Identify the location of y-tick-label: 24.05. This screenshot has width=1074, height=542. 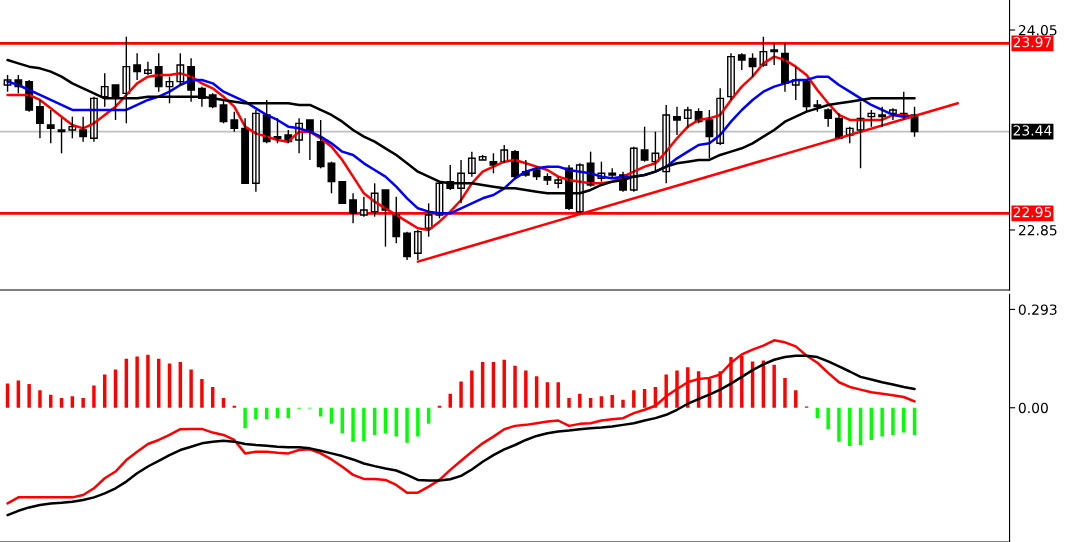
(1037, 30).